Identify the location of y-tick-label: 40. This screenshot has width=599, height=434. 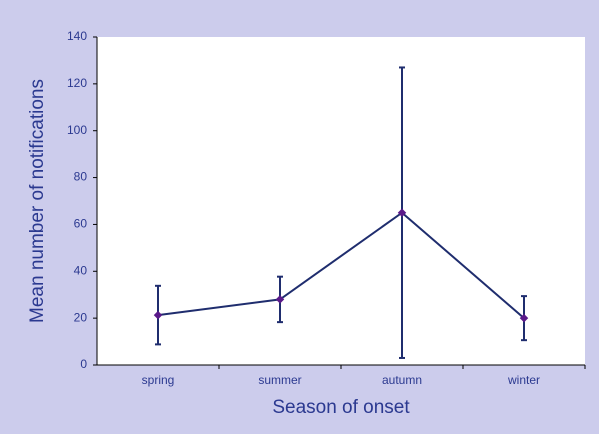
(81, 270).